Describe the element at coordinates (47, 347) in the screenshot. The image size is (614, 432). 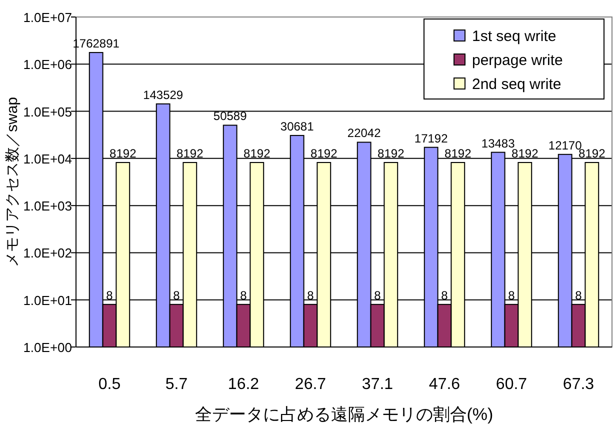
I see `y-tick-label: 1.0E+00` at that location.